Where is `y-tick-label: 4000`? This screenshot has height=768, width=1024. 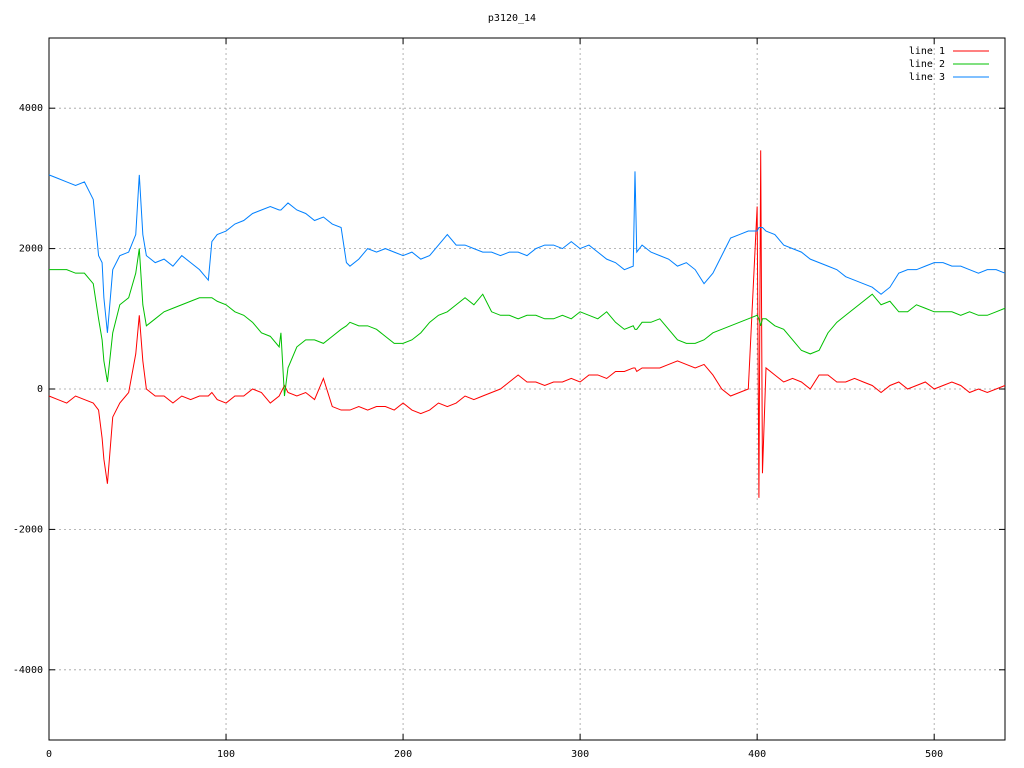
y-tick-label: 4000 is located at coordinates (31, 108).